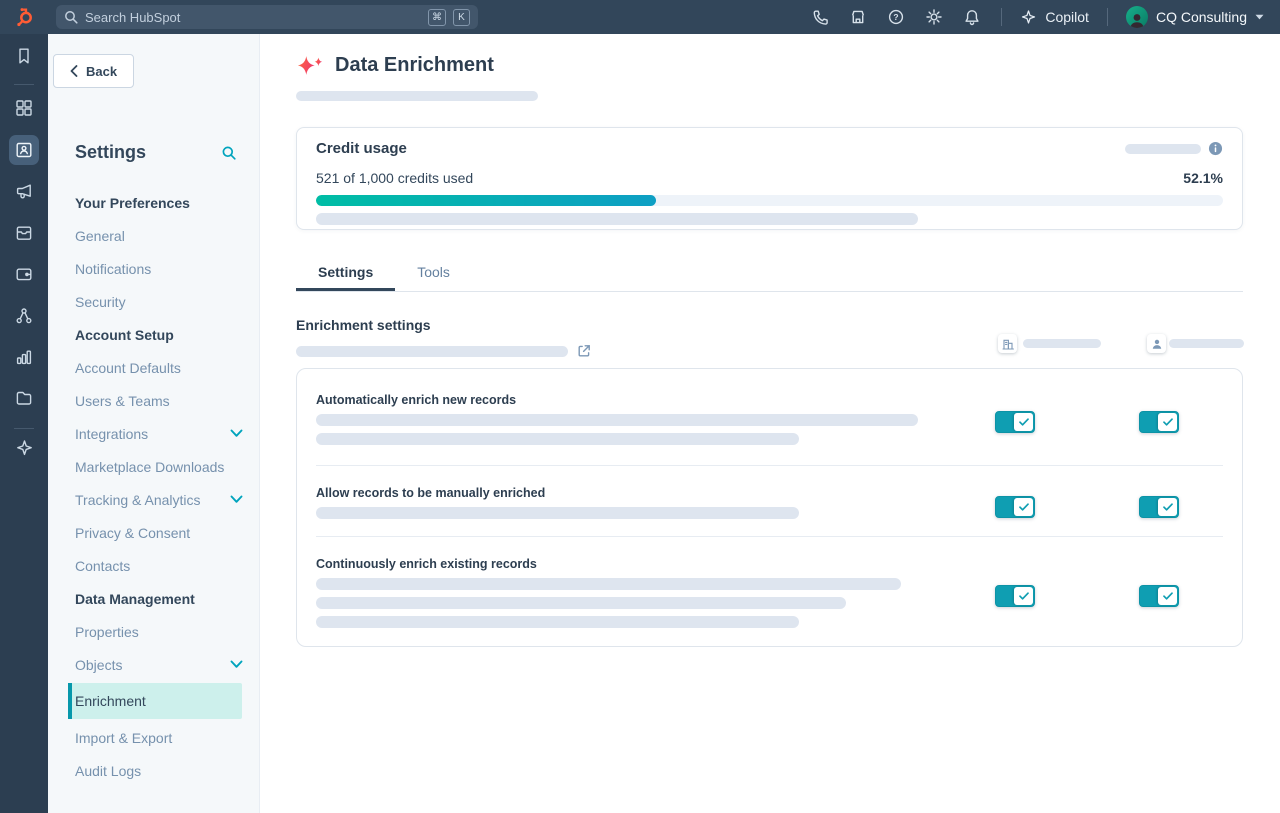  What do you see at coordinates (1259, 17) in the screenshot?
I see `caret-down-icon` at bounding box center [1259, 17].